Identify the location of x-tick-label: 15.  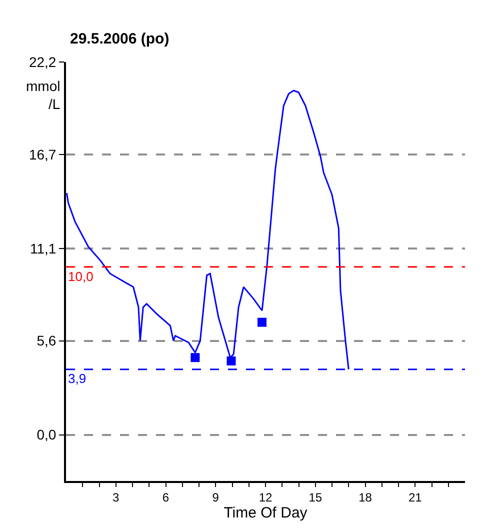
(315, 497).